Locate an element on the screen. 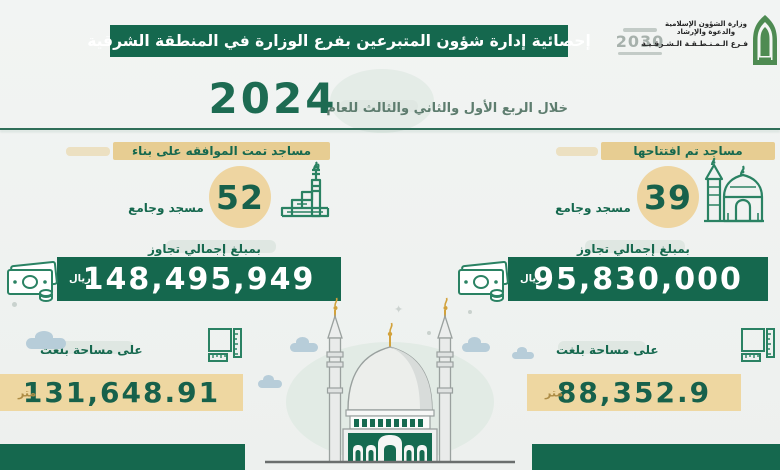 Image resolution: width=780 pixels, height=470 pixels. ministry-name-calligraphy: وزارة الشؤون الإسلامية والدعوة والإرشاد is located at coordinates (706, 28).